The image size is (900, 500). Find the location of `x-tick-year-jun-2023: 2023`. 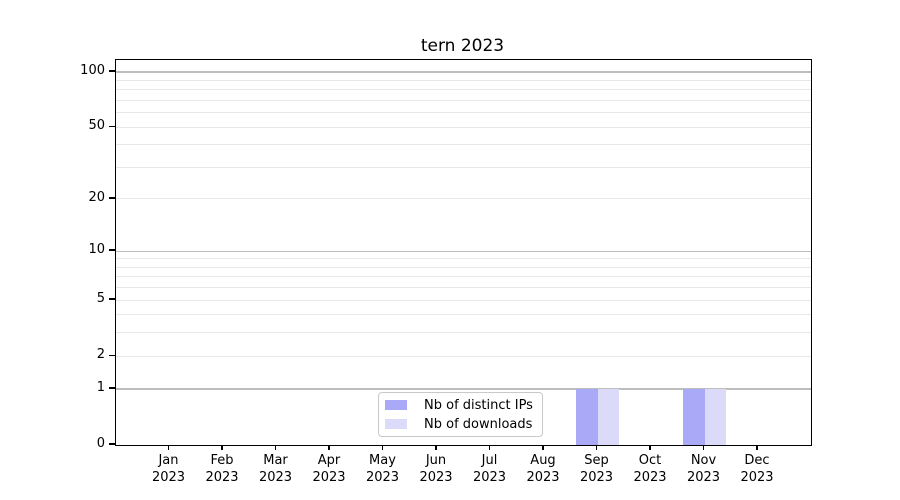

x-tick-year-jun-2023: 2023 is located at coordinates (436, 477).